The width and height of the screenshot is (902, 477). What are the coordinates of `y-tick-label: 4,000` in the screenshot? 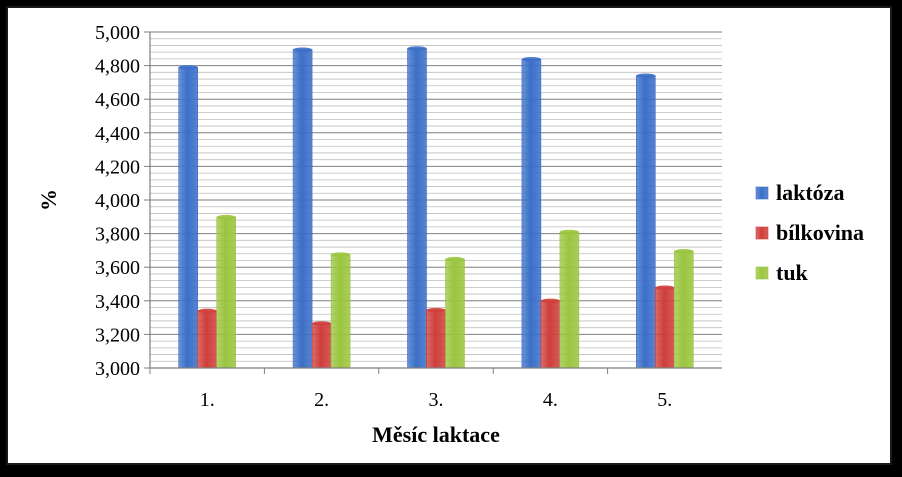 It's located at (117, 201).